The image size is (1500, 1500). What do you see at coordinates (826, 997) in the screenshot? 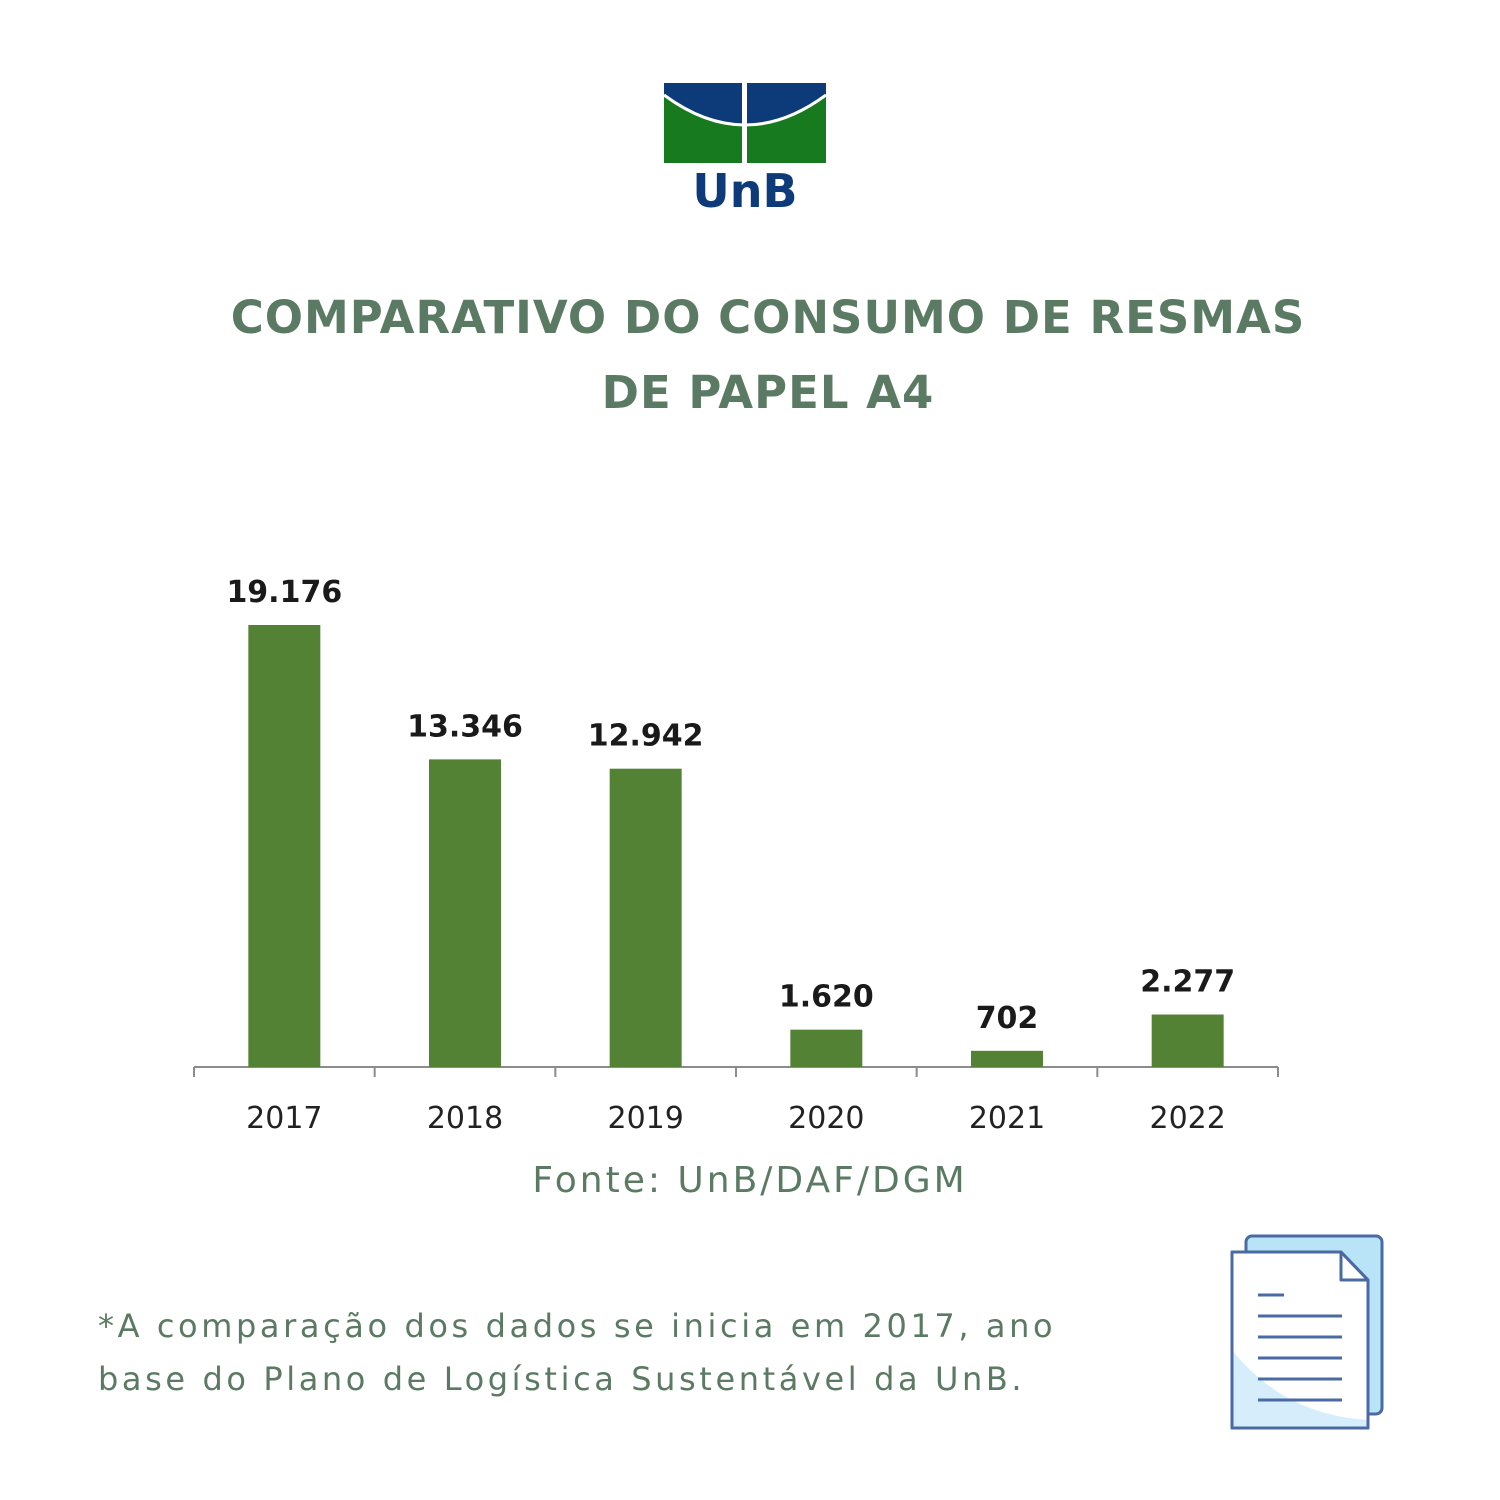
I see `bar-value-label: 1.620` at bounding box center [826, 997].